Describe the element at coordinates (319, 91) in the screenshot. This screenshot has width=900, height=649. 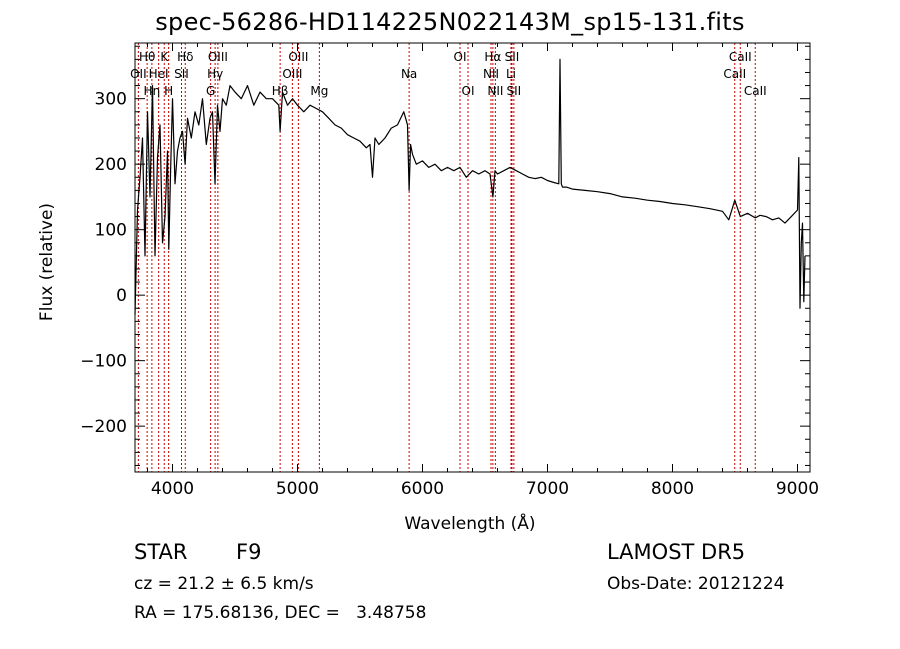
I see `line-marker-label: Mg` at that location.